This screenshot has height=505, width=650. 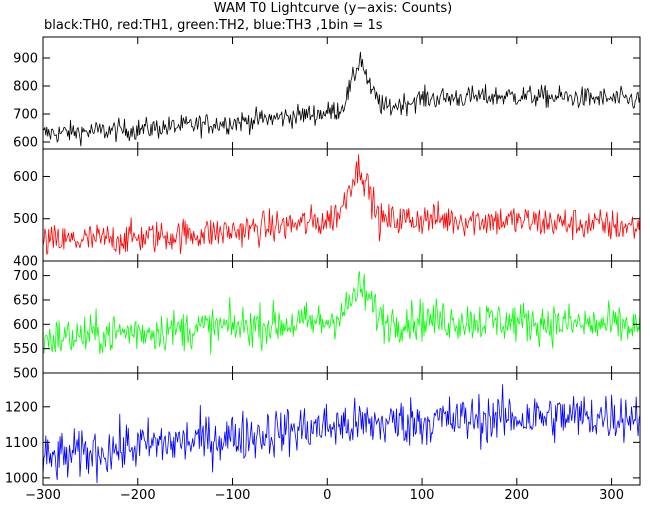 I want to click on x-tick-label: 300, so click(x=611, y=495).